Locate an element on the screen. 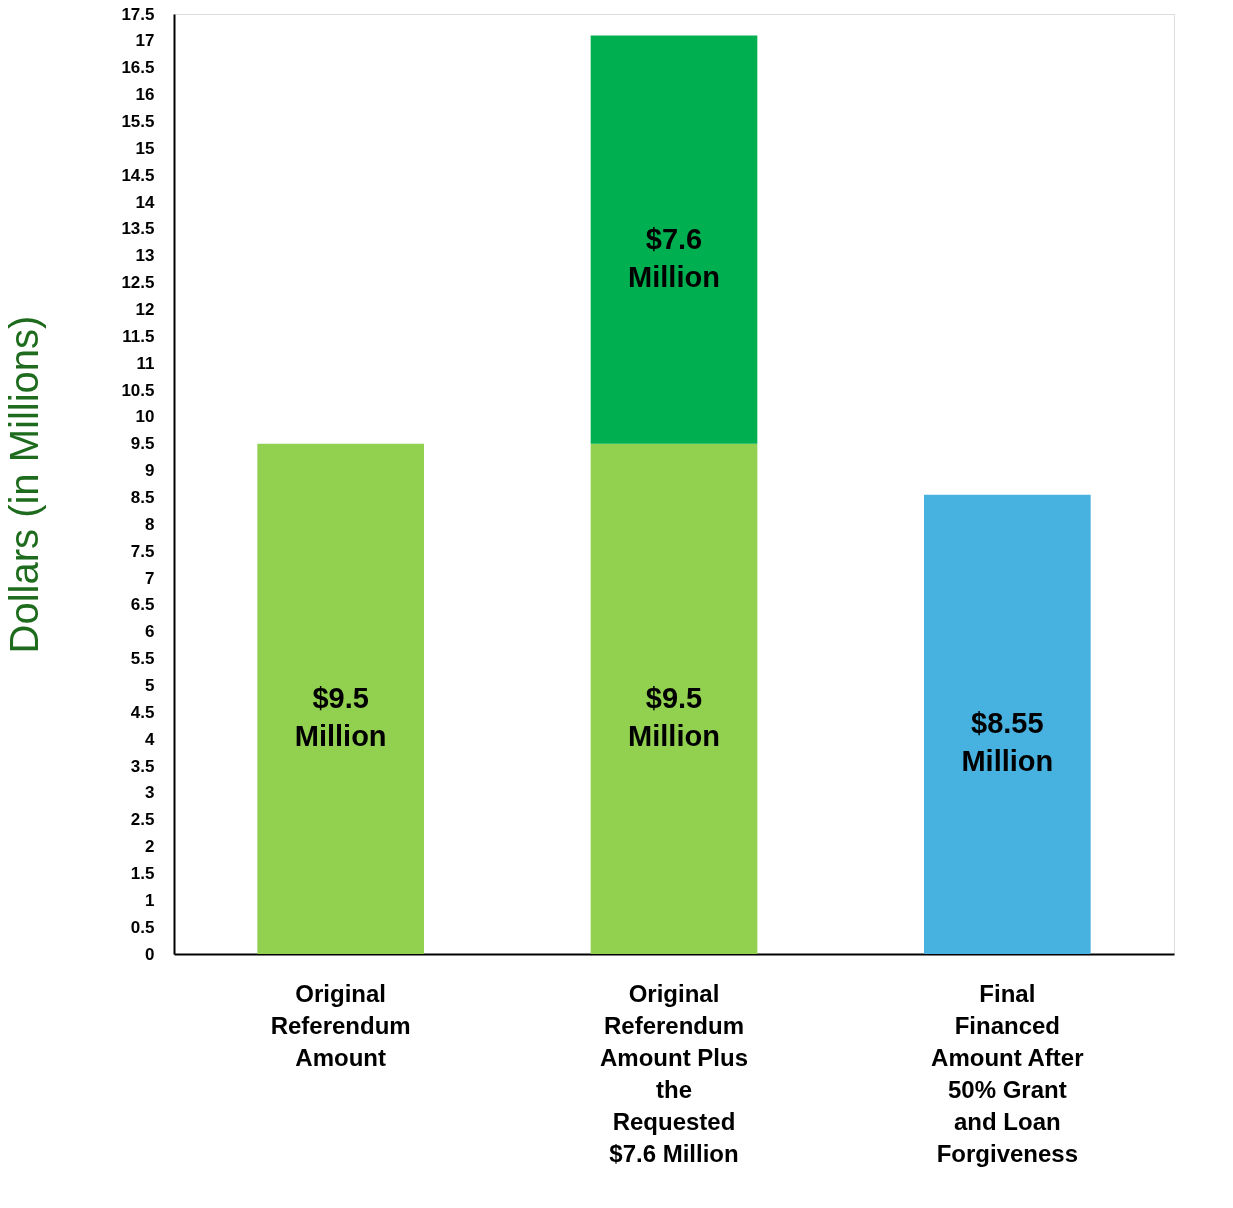 The height and width of the screenshot is (1208, 1233). y-tick-label: 9 is located at coordinates (150, 471).